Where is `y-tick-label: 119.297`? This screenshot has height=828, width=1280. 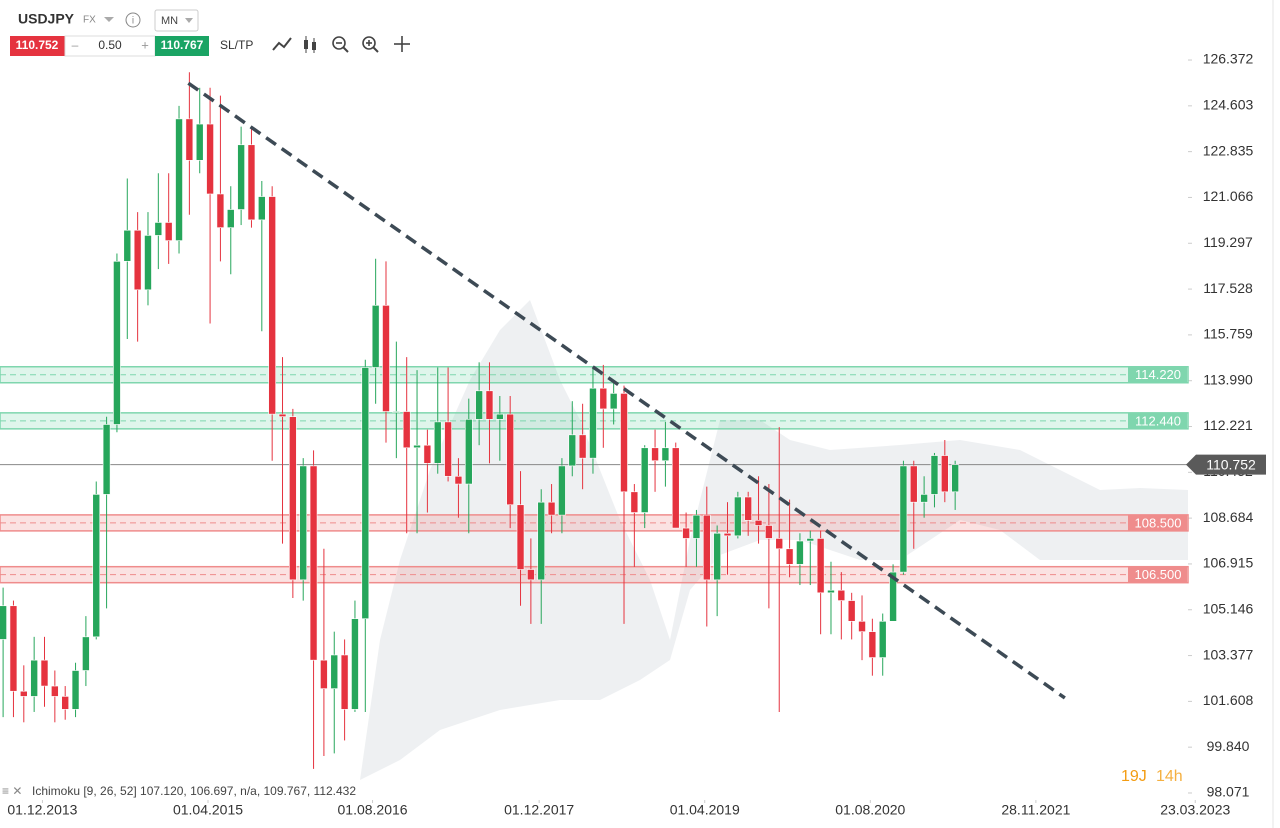 y-tick-label: 119.297 is located at coordinates (1228, 242).